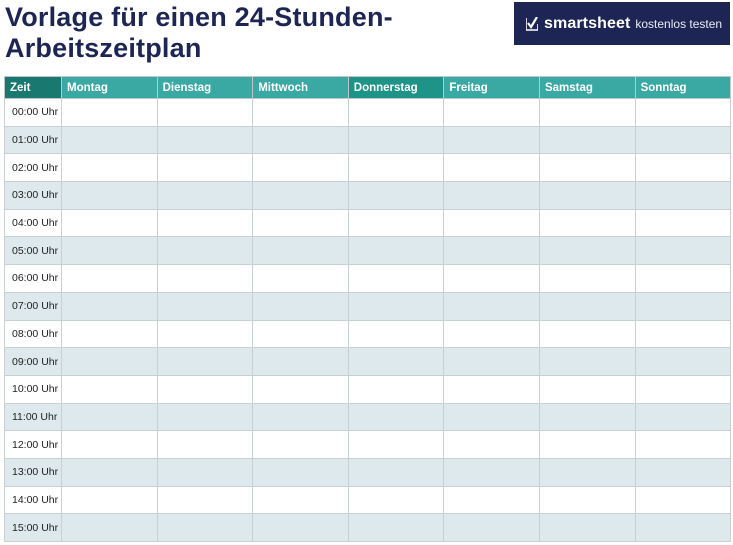 The image size is (733, 545). I want to click on smartsheet-trial-button: smartsheet kostenlos testen, so click(622, 23).